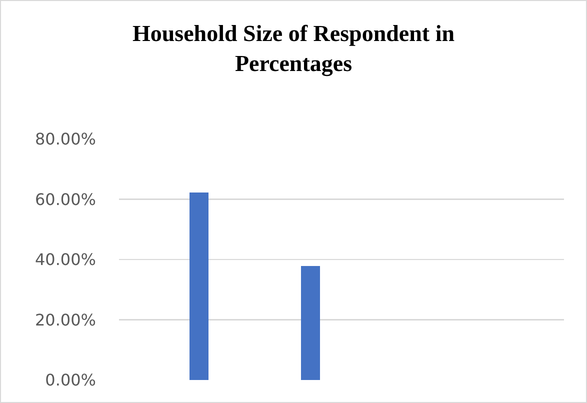  I want to click on y-tick-label: 0.00%, so click(70, 380).